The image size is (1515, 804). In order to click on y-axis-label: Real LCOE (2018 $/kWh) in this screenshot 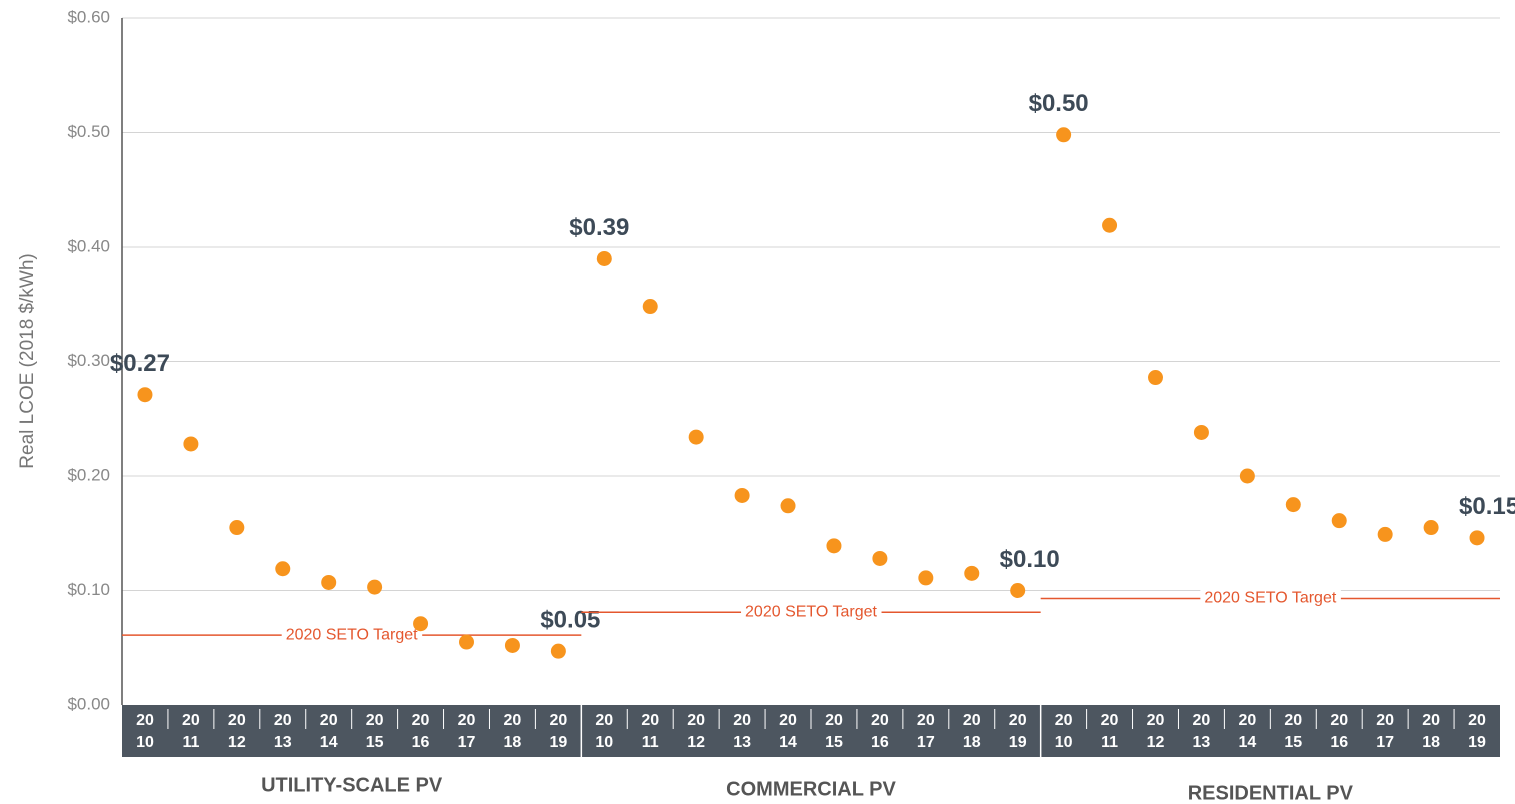, I will do `click(27, 360)`.